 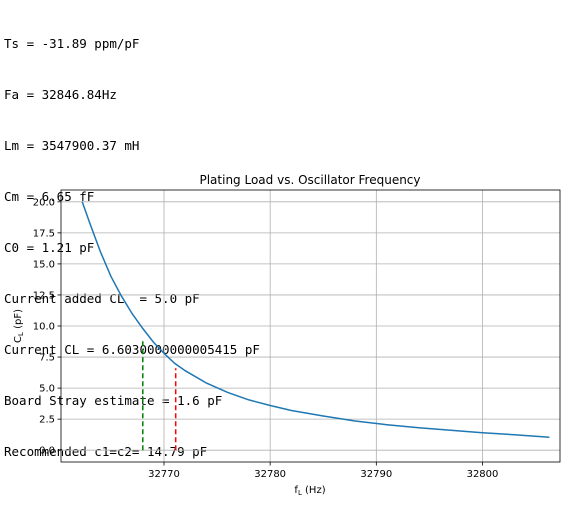 What do you see at coordinates (44, 202) in the screenshot?
I see `y-tick-label: 20.0` at bounding box center [44, 202].